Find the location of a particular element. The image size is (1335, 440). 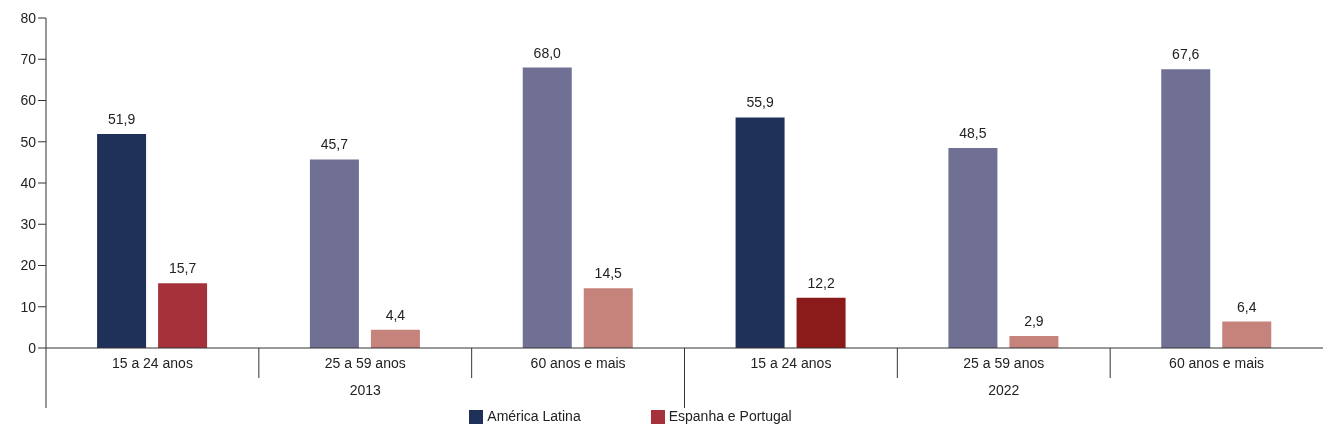

y-tick-label: 40 is located at coordinates (28, 182).